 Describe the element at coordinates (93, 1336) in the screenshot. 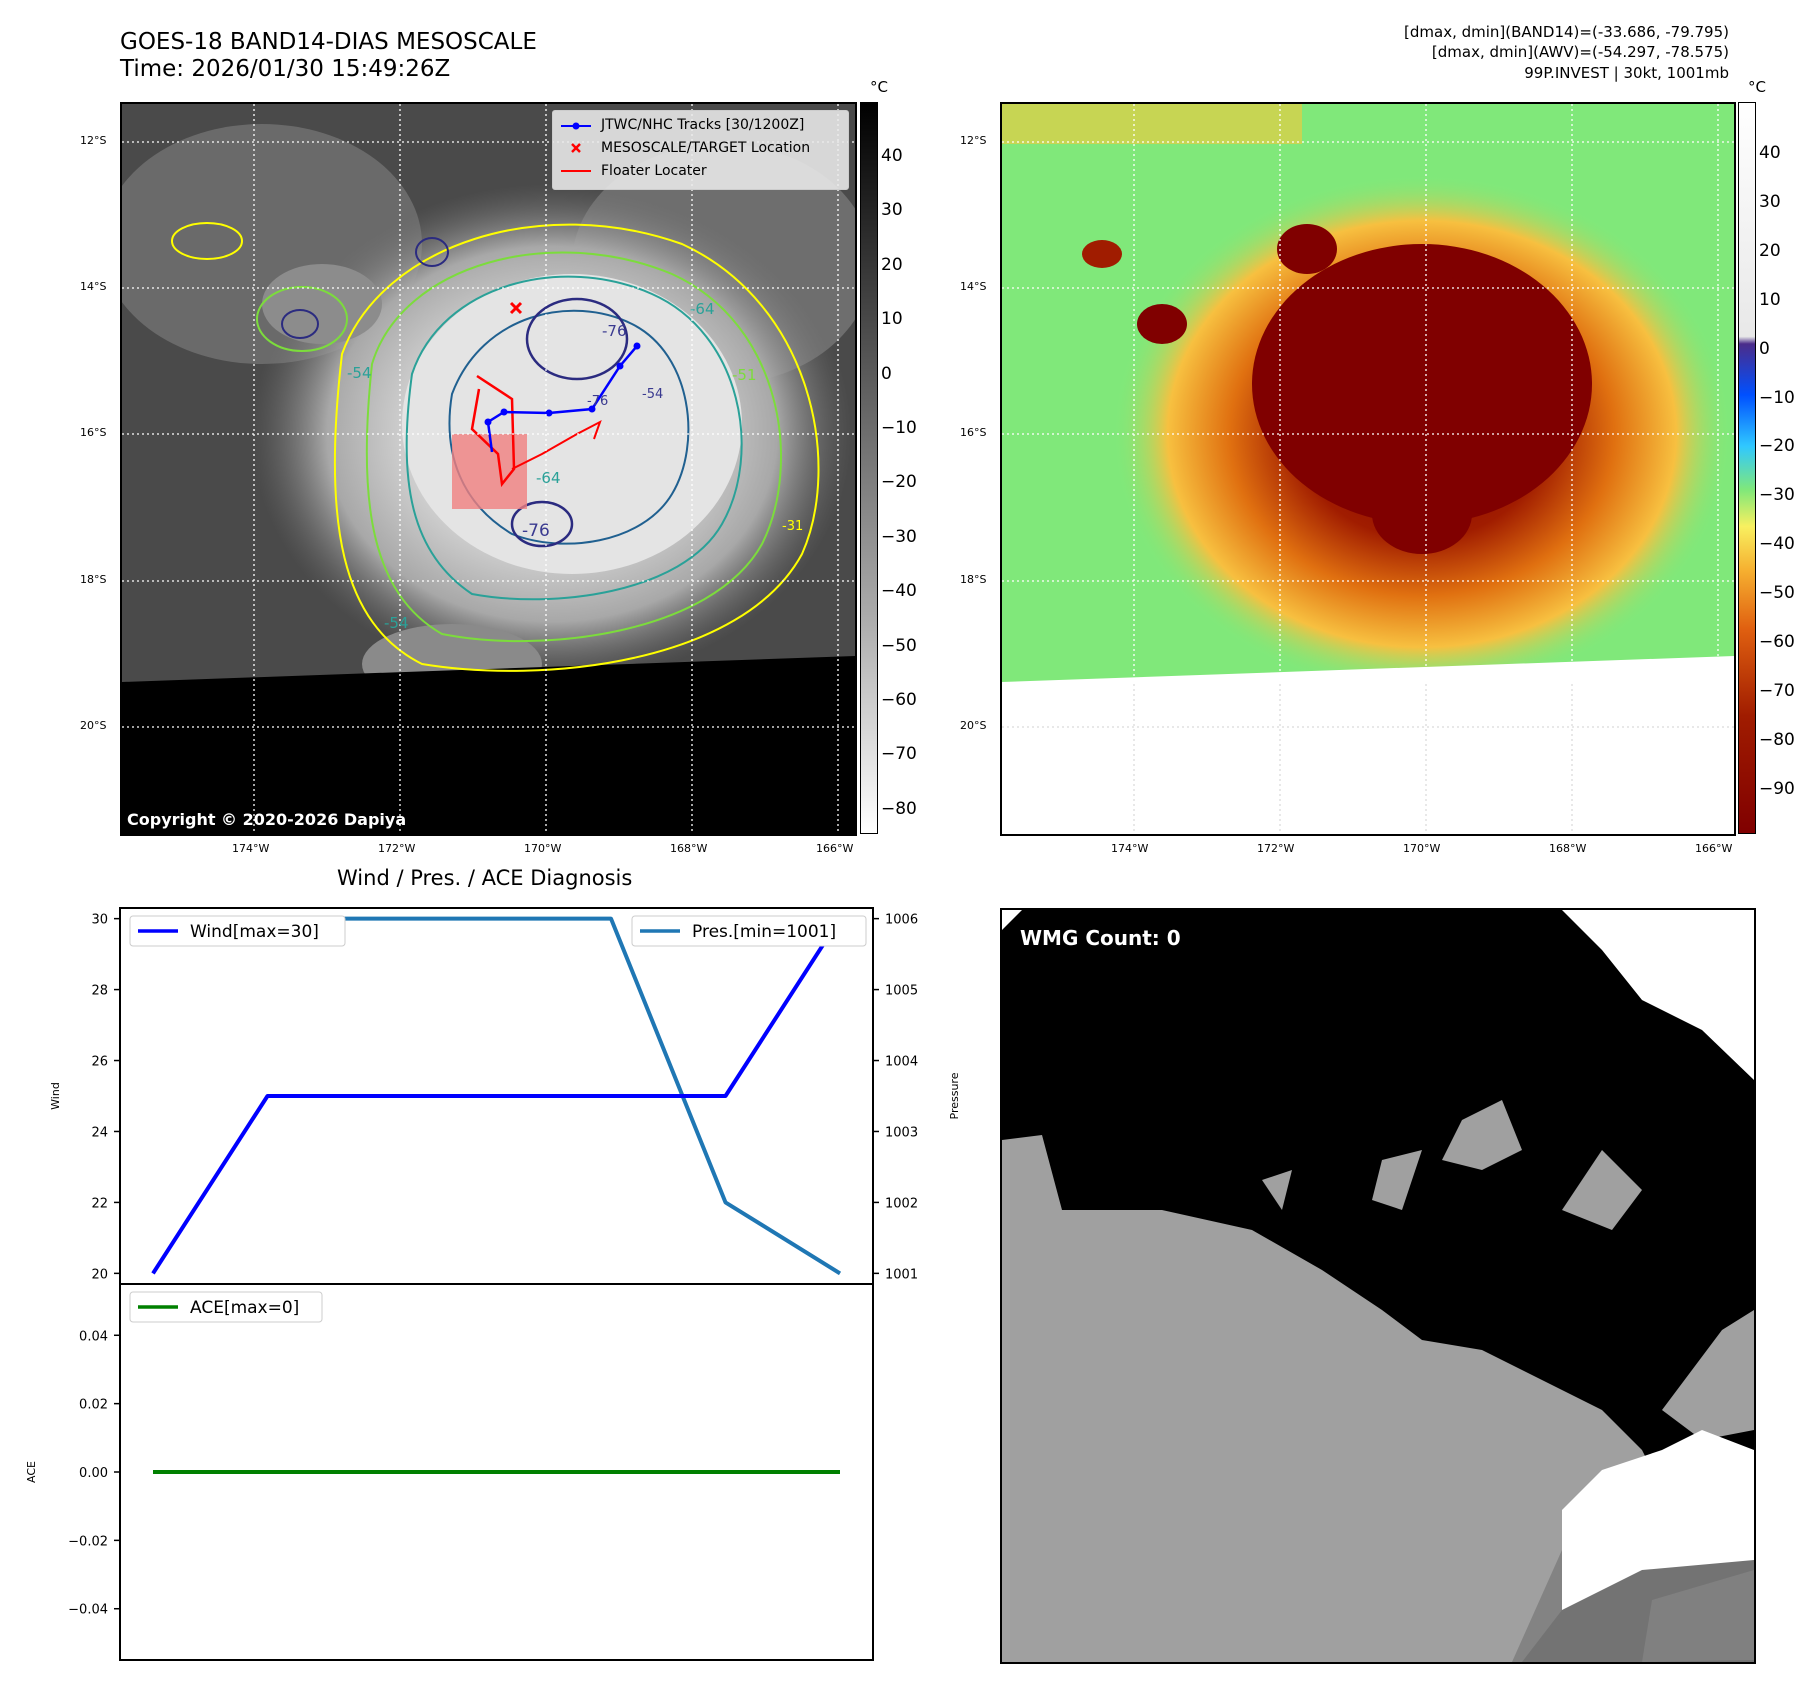

I see `ace-tick-label: 0.04` at that location.